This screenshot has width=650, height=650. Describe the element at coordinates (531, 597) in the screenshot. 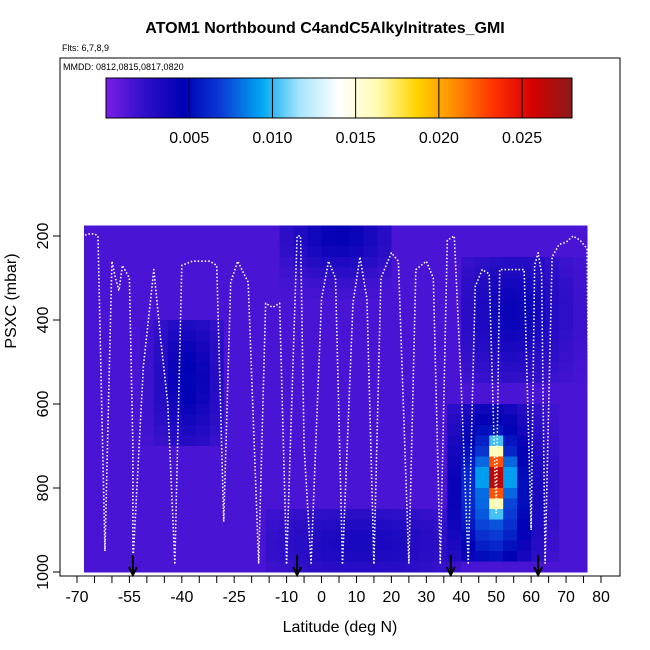

I see `x-tick-label: 60` at that location.